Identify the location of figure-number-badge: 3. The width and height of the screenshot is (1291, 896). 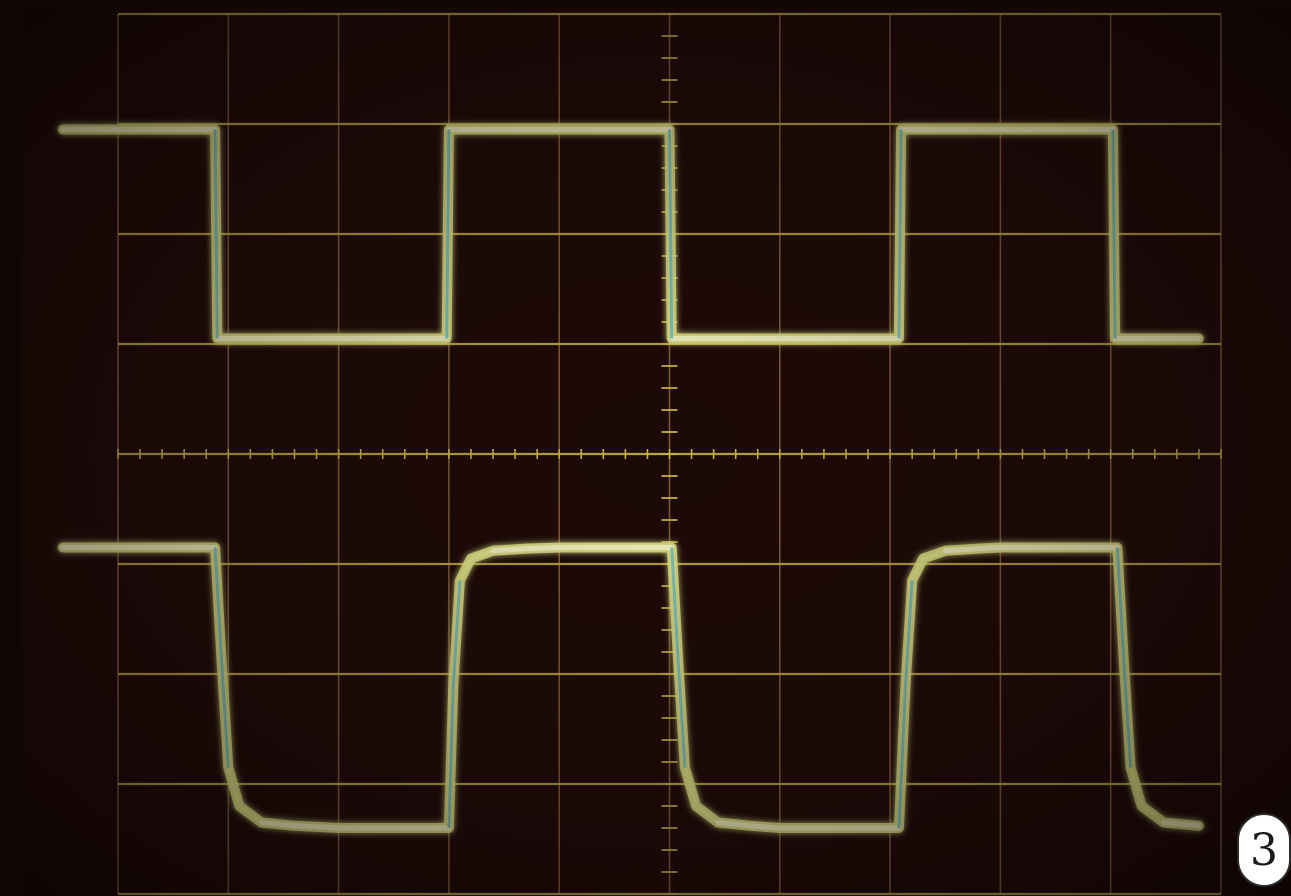
(1264, 850).